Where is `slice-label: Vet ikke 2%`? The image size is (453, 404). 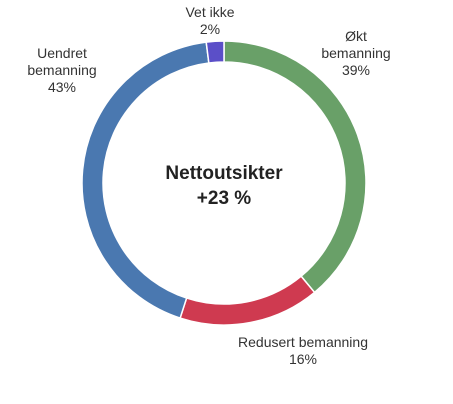 slice-label: Vet ikke 2% is located at coordinates (209, 21).